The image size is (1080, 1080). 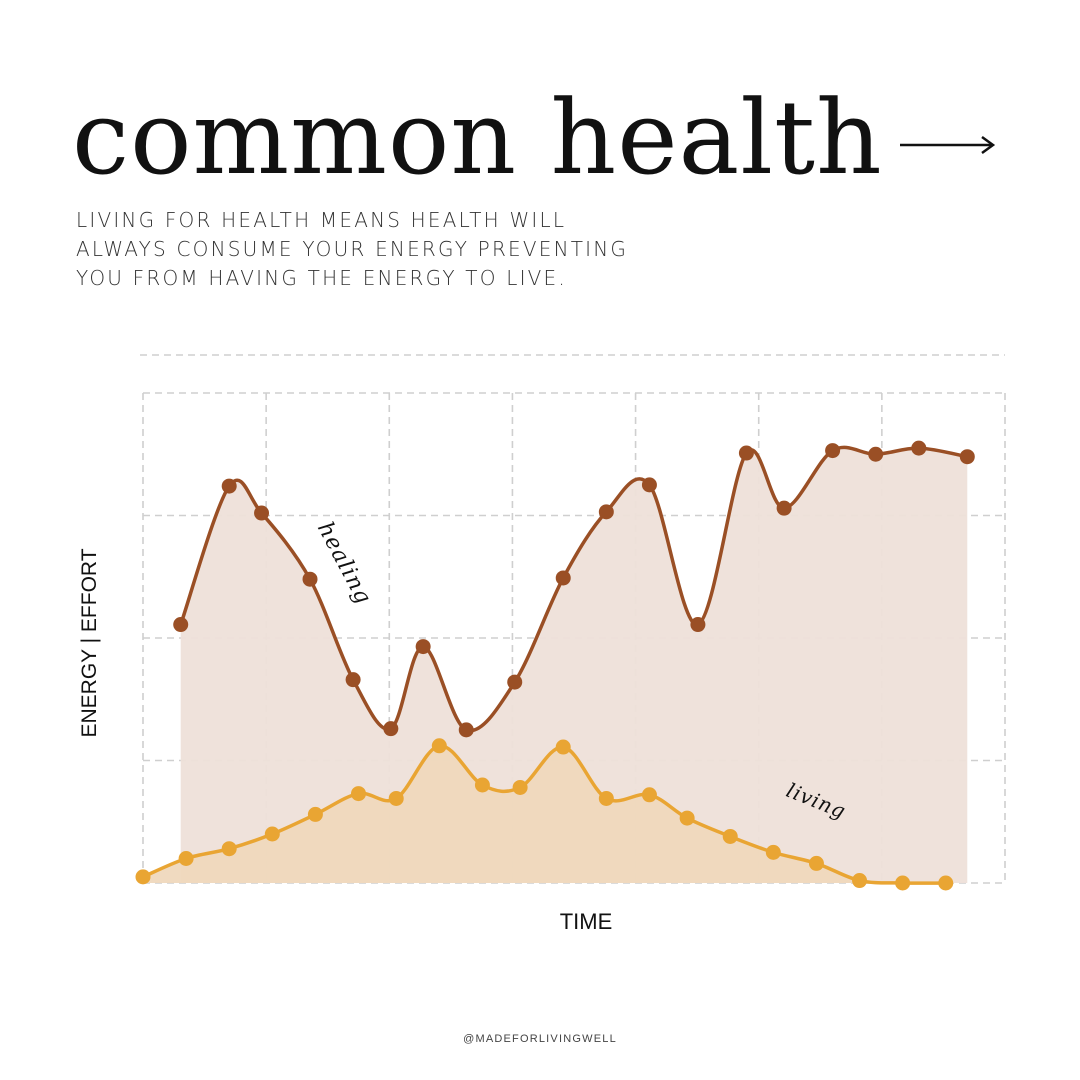 I want to click on subtitle-line: LIVING FOR HEALTH MEANS HEALTH WILL, so click(x=321, y=220).